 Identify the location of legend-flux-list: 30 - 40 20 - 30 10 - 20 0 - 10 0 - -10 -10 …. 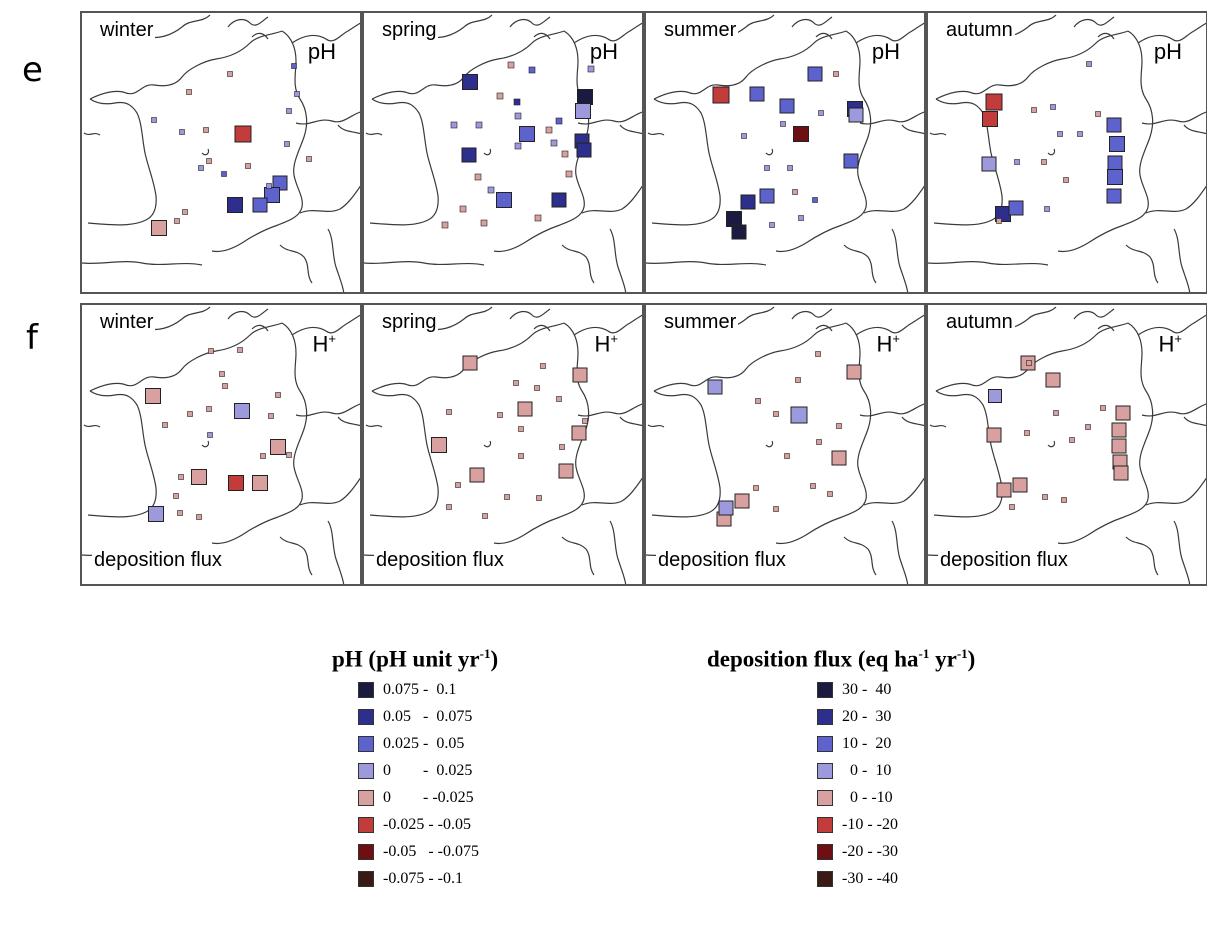
(857, 784).